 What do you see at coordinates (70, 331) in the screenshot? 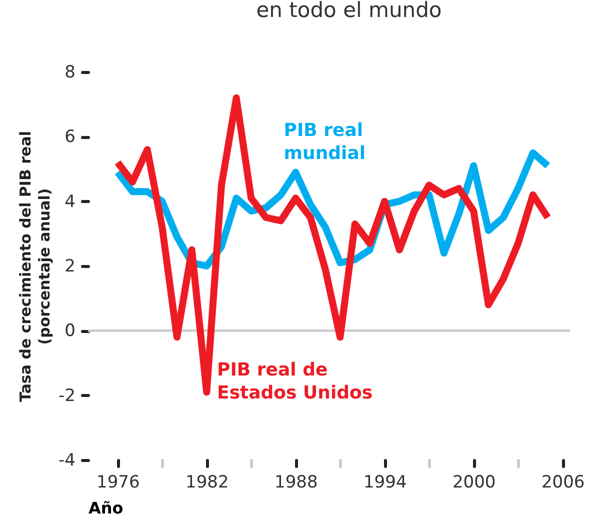
I see `y-tick-label: 0` at bounding box center [70, 331].